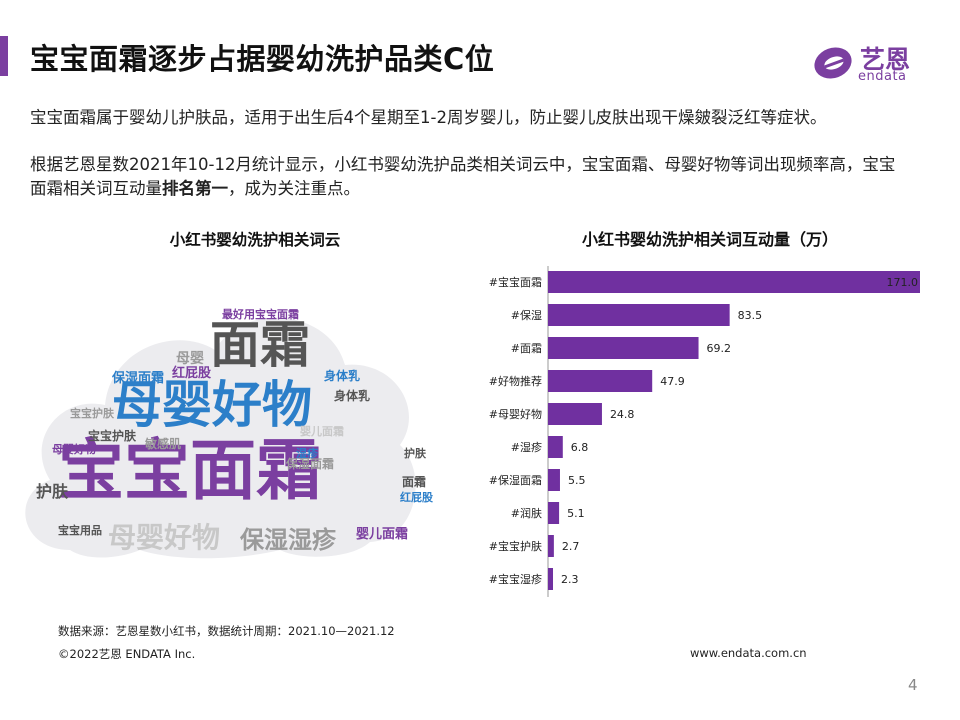 Image resolution: width=960 pixels, height=720 pixels. What do you see at coordinates (526, 447) in the screenshot?
I see `category-label: #湿疹` at bounding box center [526, 447].